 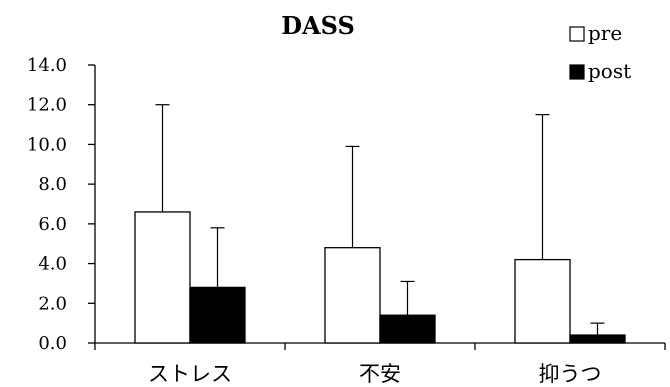 What do you see at coordinates (577, 72) in the screenshot?
I see `legend-swatch-post` at bounding box center [577, 72].